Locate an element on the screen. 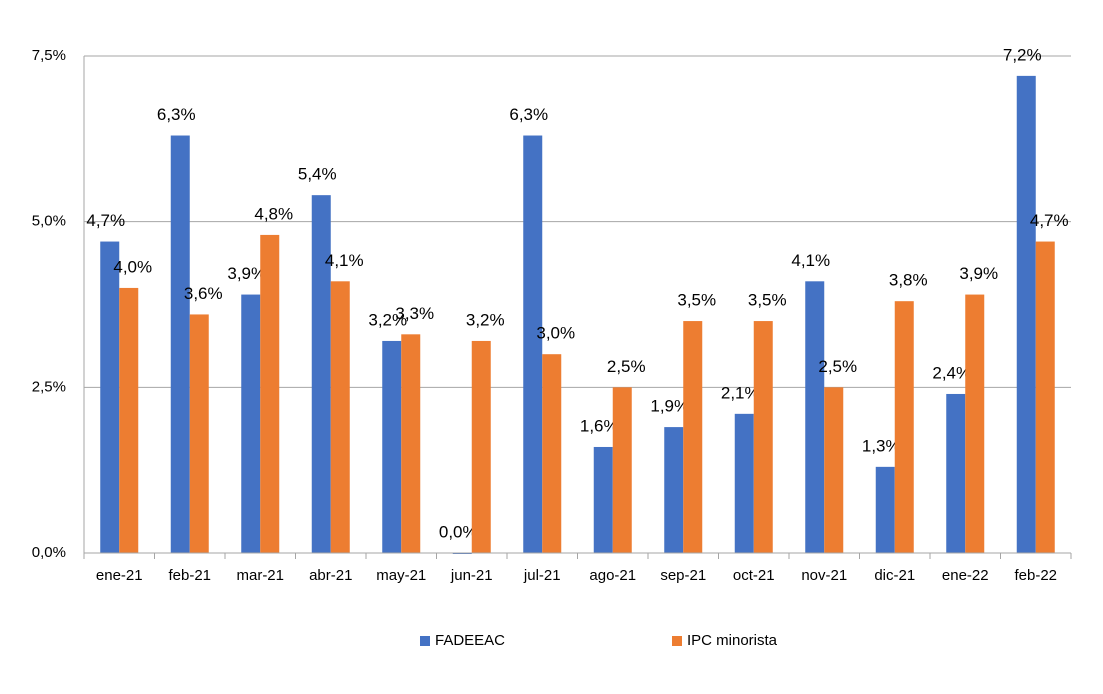 This screenshot has height=694, width=1103. value-label: 1,6% is located at coordinates (599, 425).